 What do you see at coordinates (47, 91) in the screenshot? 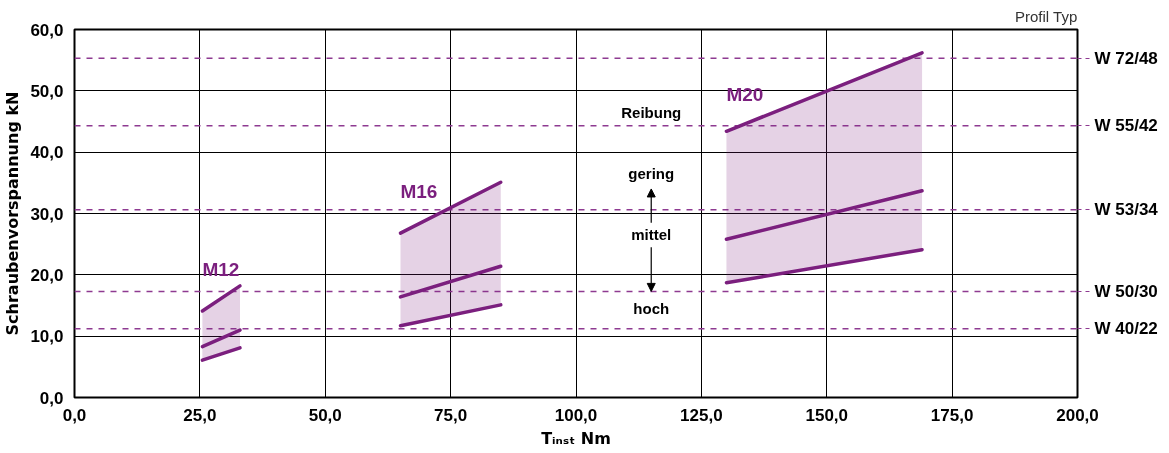
I see `y-tick-label: 50,0` at bounding box center [47, 91].